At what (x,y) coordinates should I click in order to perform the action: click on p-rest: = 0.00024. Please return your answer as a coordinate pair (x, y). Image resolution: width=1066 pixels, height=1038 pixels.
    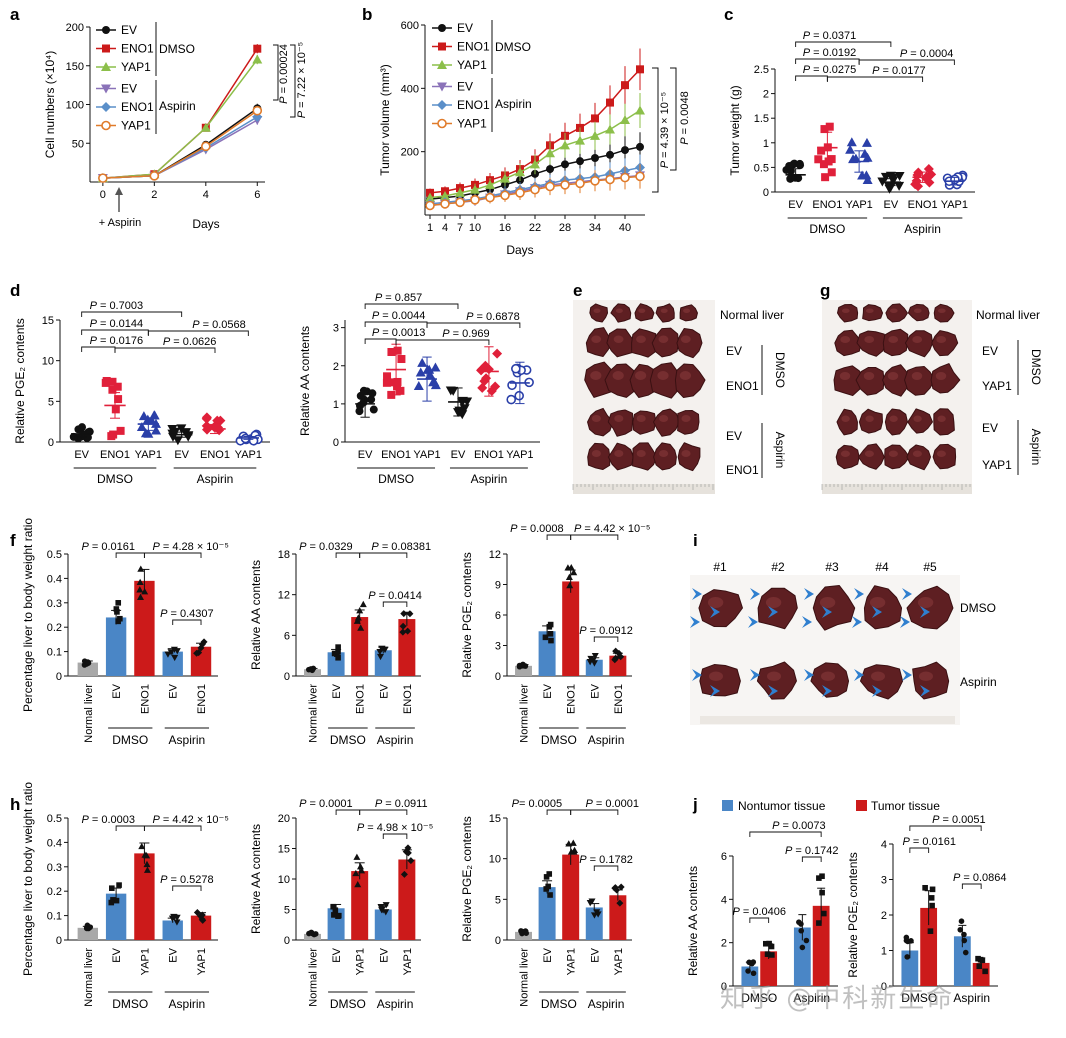
    Looking at the image, I should click on (284, 70).